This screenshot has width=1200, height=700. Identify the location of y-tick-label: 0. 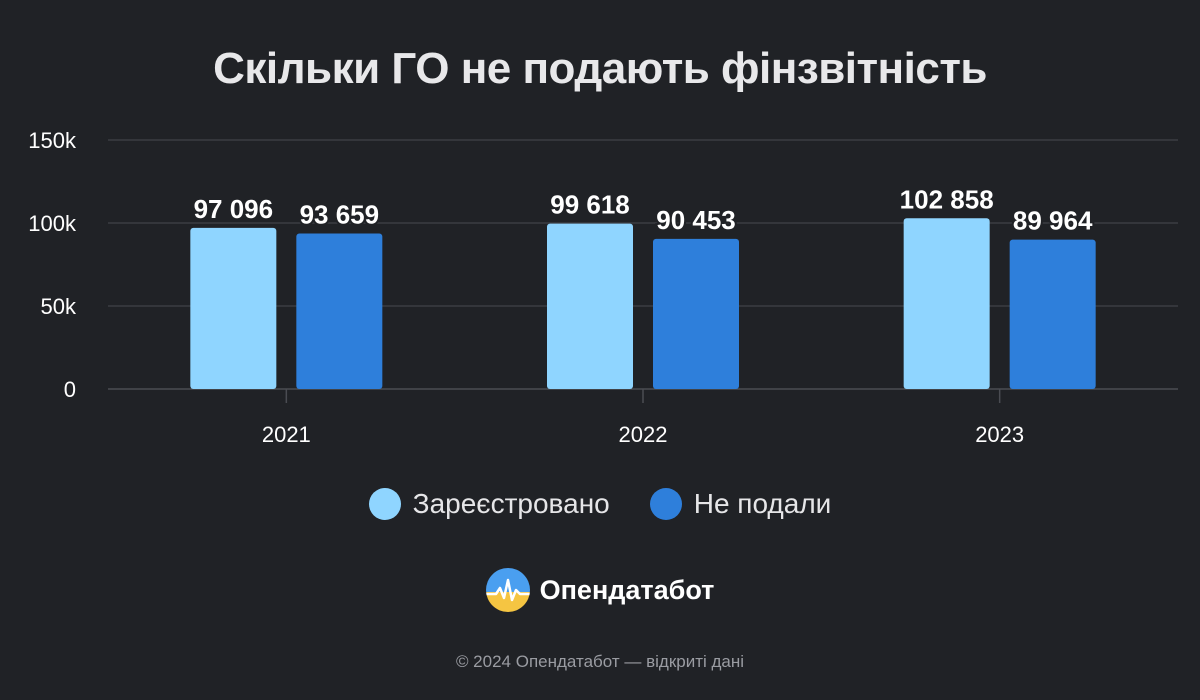
(70, 389).